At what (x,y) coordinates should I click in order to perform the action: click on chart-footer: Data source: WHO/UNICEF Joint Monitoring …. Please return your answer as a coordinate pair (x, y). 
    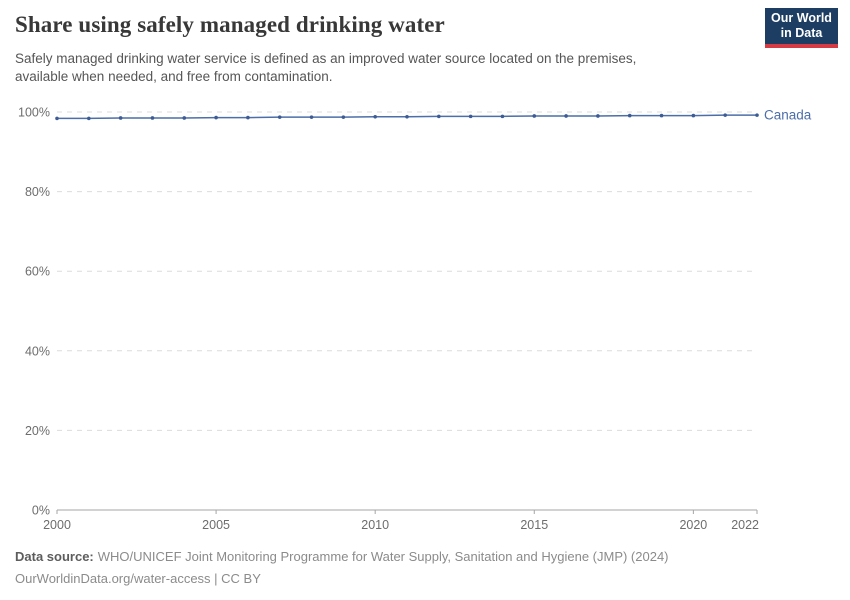
    Looking at the image, I should click on (342, 568).